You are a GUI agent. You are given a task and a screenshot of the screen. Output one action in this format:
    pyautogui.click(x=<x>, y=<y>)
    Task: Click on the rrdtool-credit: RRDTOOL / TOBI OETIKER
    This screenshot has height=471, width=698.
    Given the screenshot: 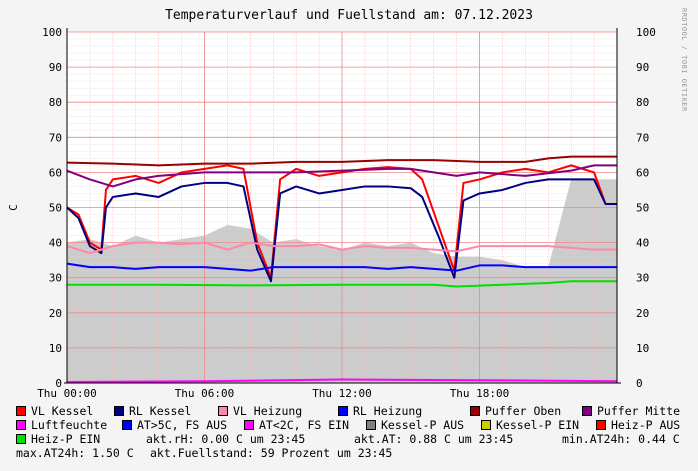 What is the action you would take?
    pyautogui.click(x=684, y=60)
    